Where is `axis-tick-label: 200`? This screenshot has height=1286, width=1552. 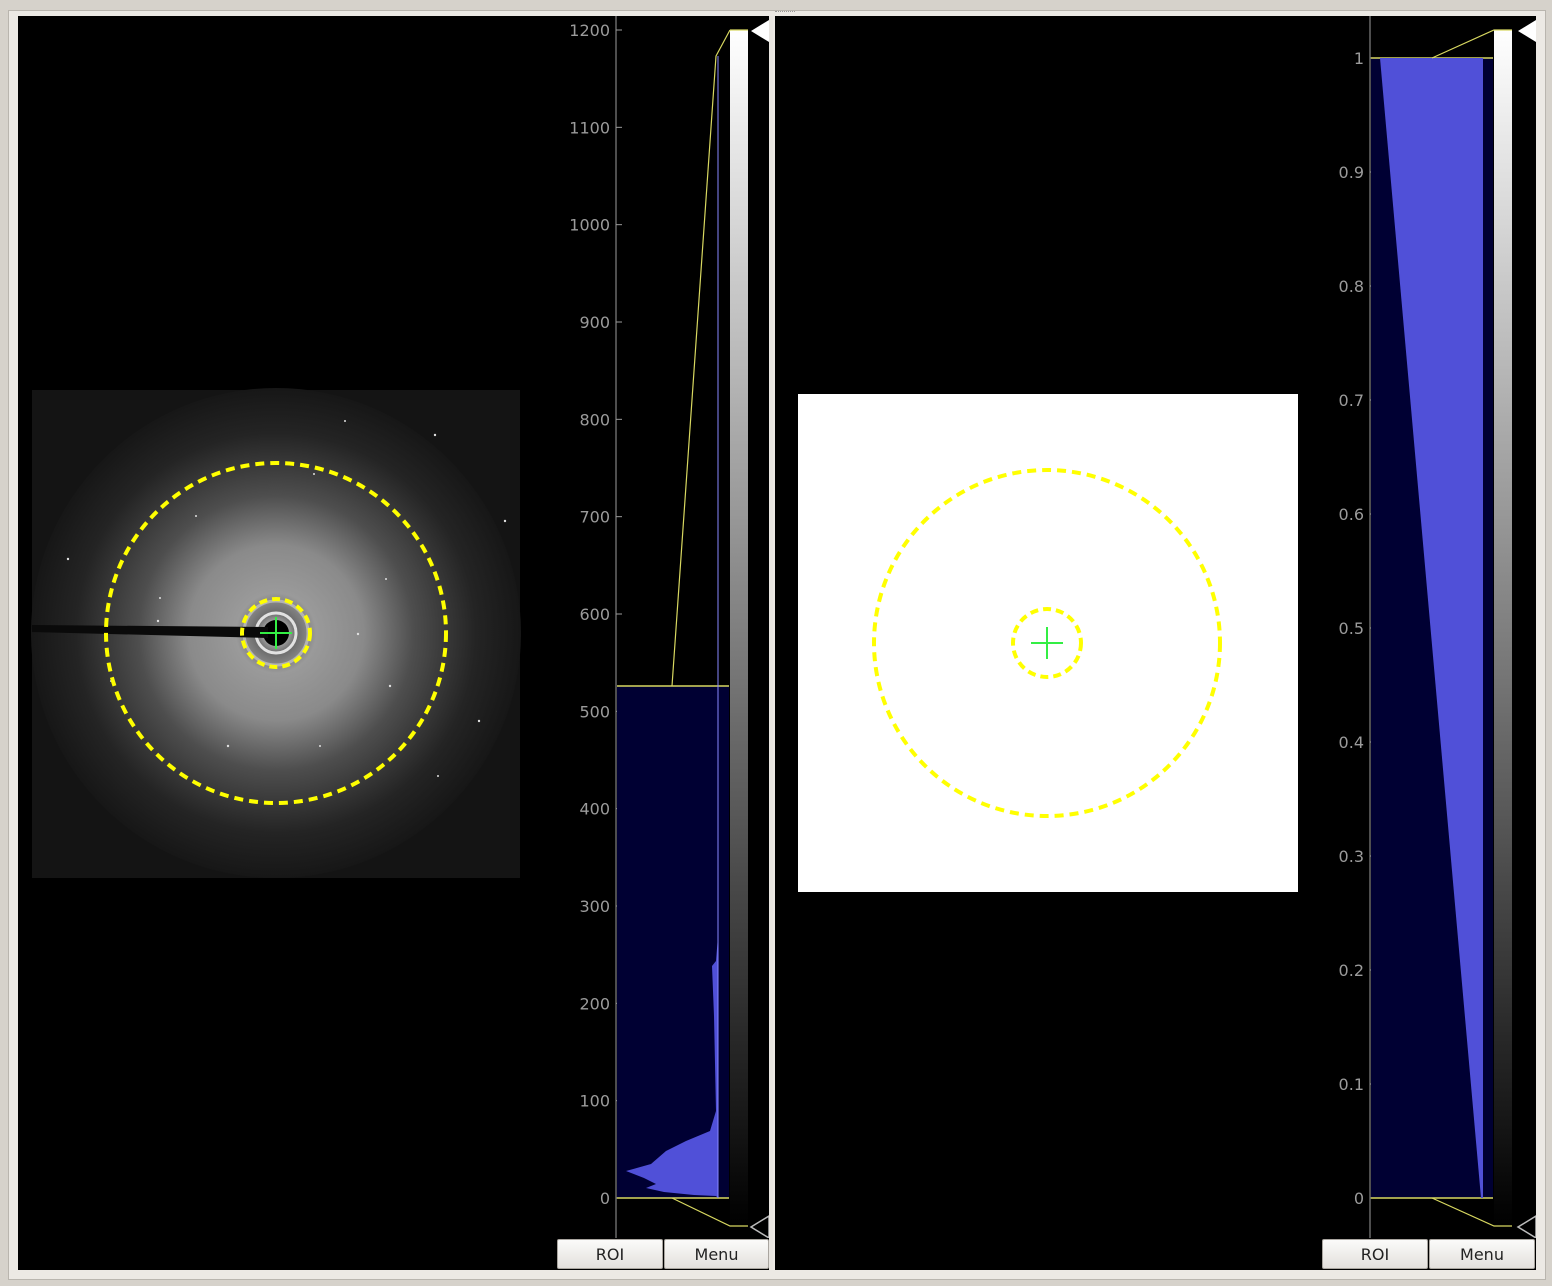 axis-tick-label: 200 is located at coordinates (594, 1003).